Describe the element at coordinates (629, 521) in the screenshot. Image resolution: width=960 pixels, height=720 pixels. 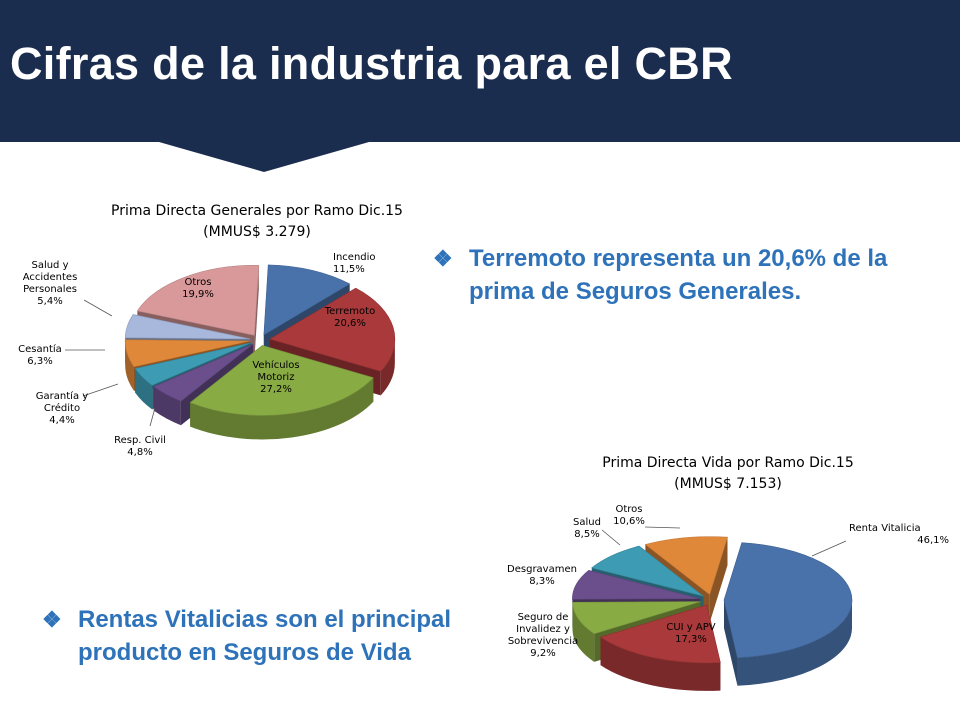
I see `slice-value-label: 10,6%` at that location.